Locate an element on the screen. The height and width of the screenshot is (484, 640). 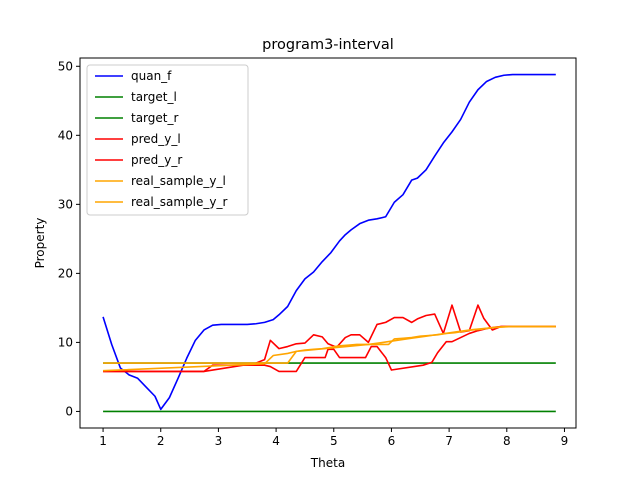
x-axis: 1 2 3 4 5 6 7 8 9 is located at coordinates (333, 438).